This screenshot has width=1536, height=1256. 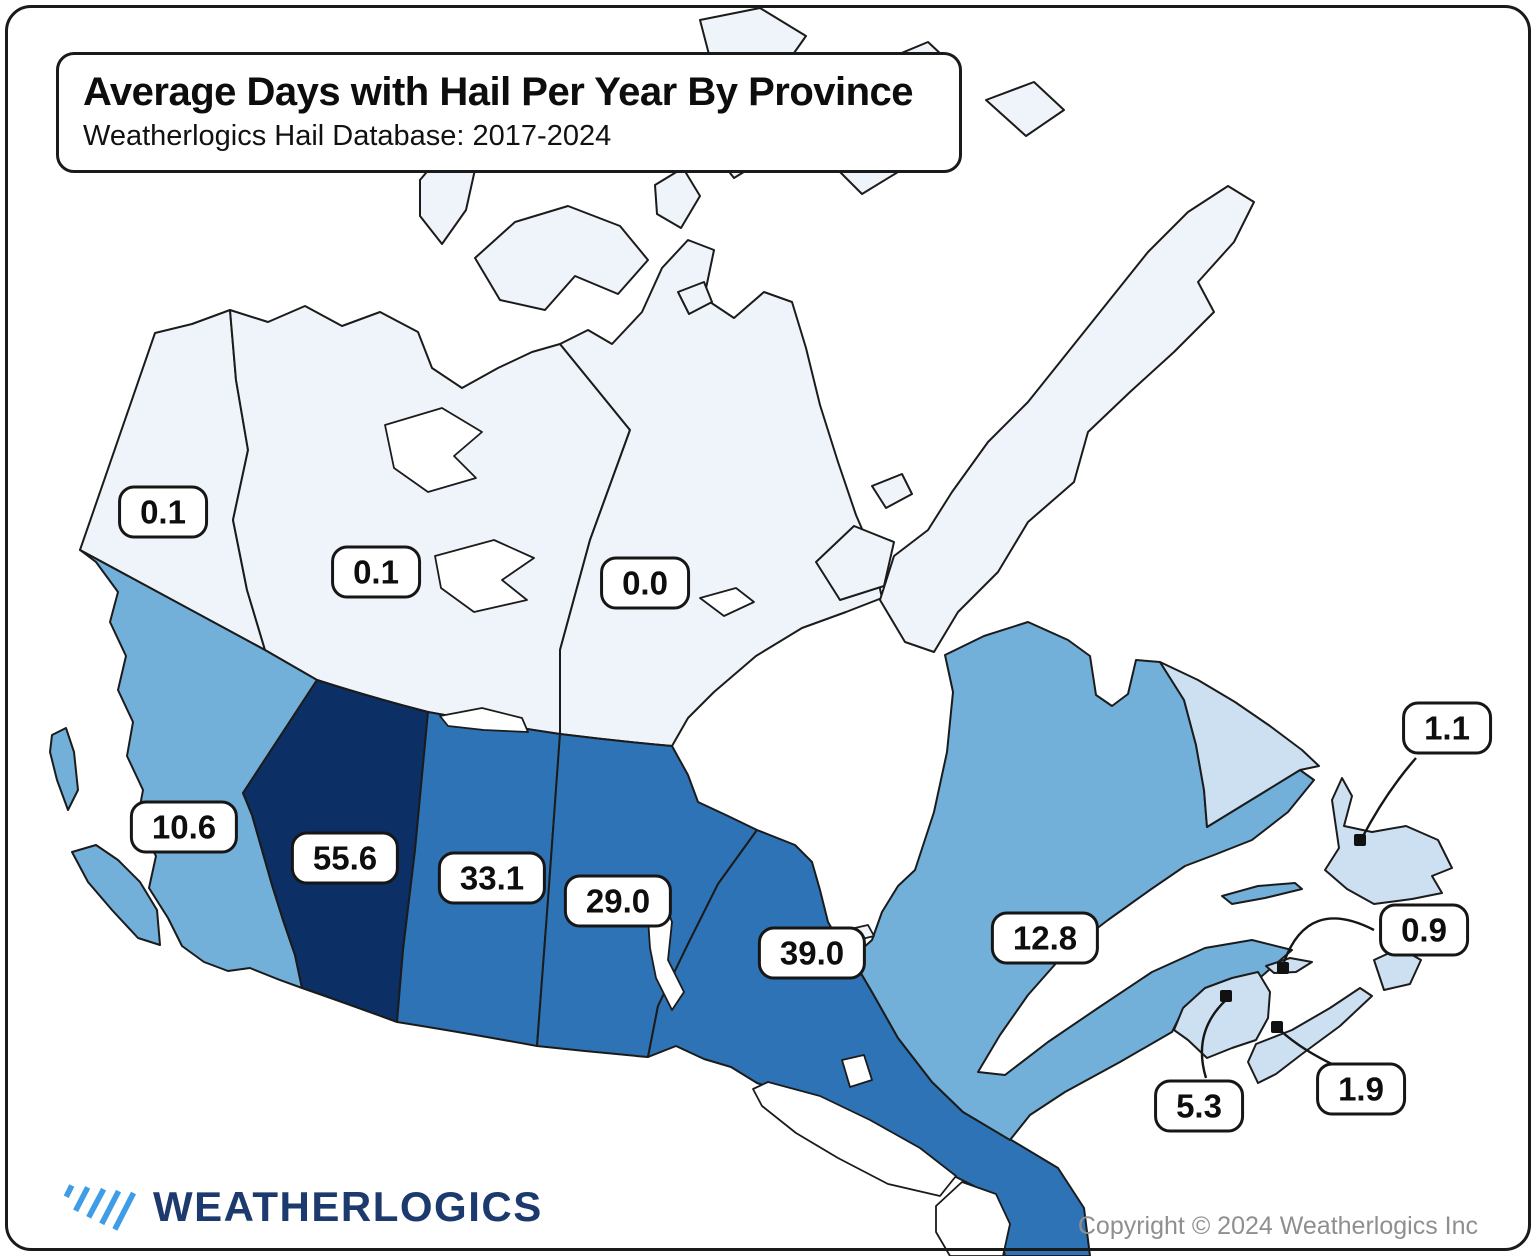 What do you see at coordinates (721, 493) in the screenshot?
I see `province-nunavut-mainland` at bounding box center [721, 493].